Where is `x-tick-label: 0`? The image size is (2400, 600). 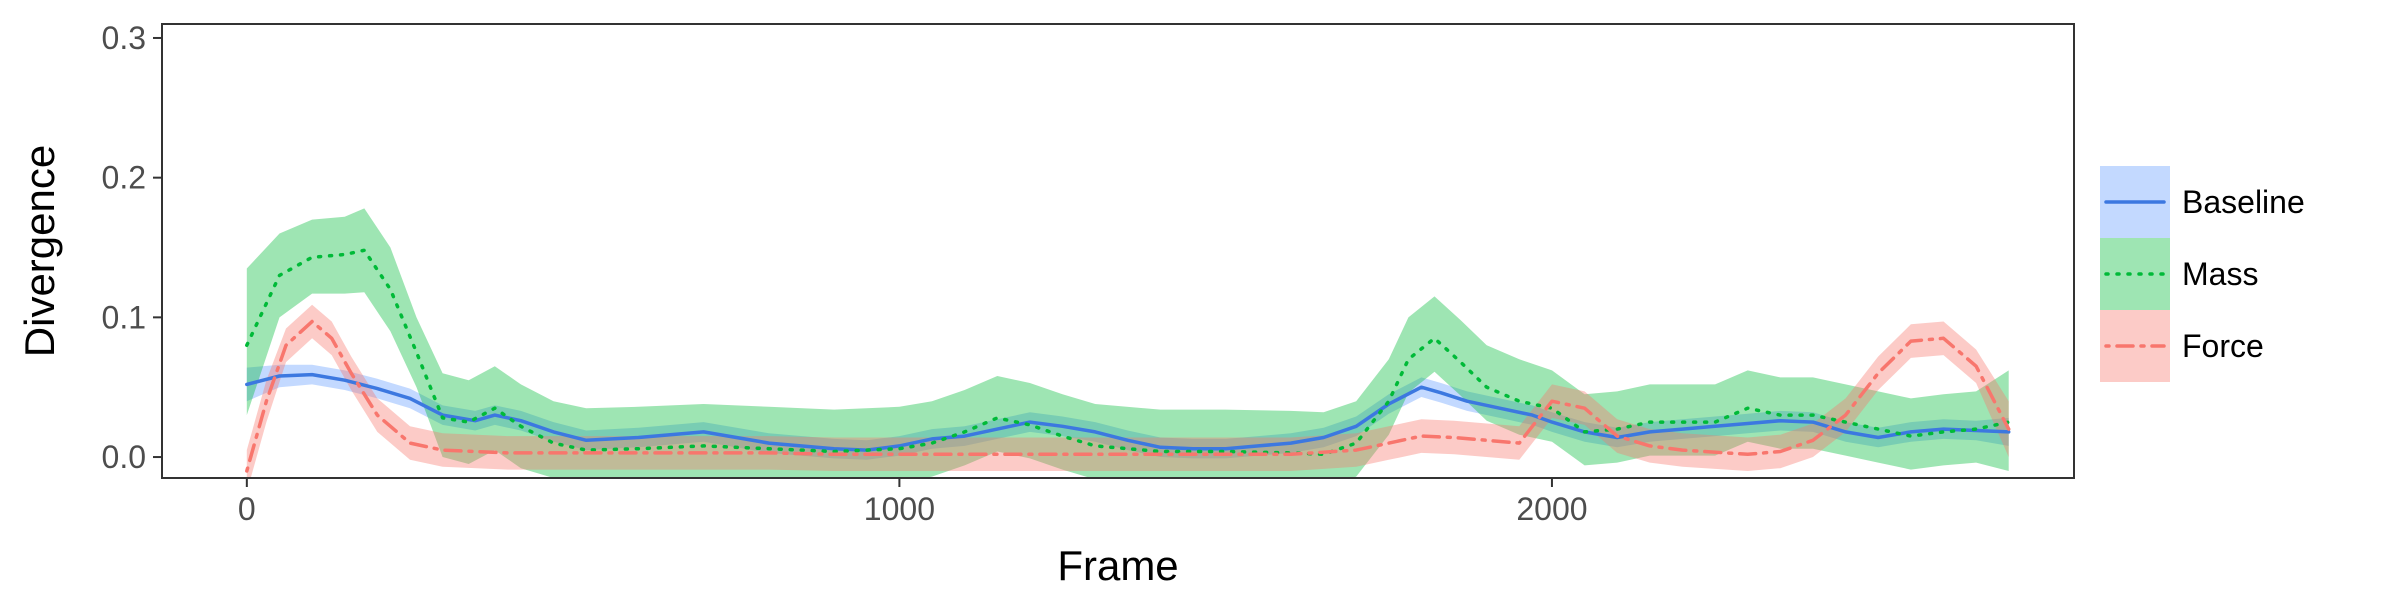
x-tick-label: 0 is located at coordinates (247, 509).